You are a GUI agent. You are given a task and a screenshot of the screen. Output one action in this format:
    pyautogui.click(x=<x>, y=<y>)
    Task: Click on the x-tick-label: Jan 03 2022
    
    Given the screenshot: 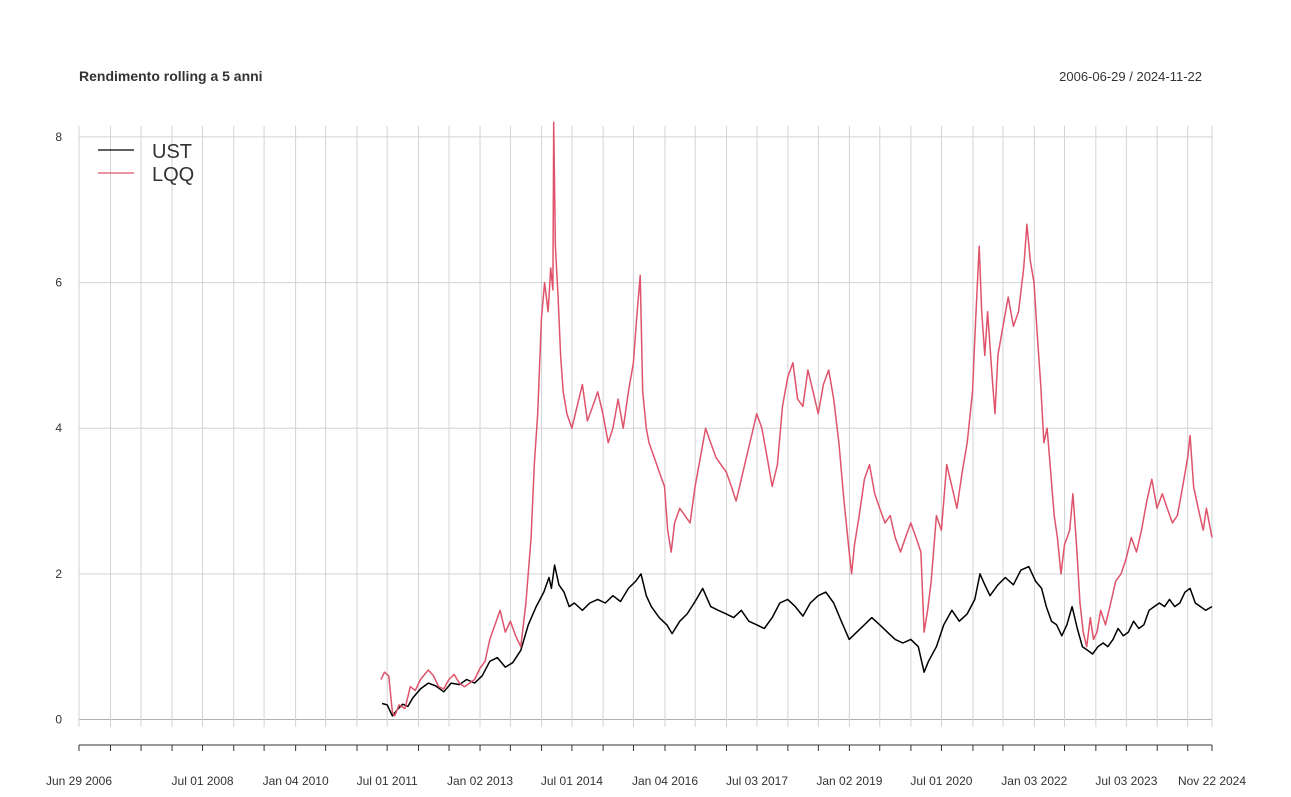 What is the action you would take?
    pyautogui.click(x=1034, y=781)
    